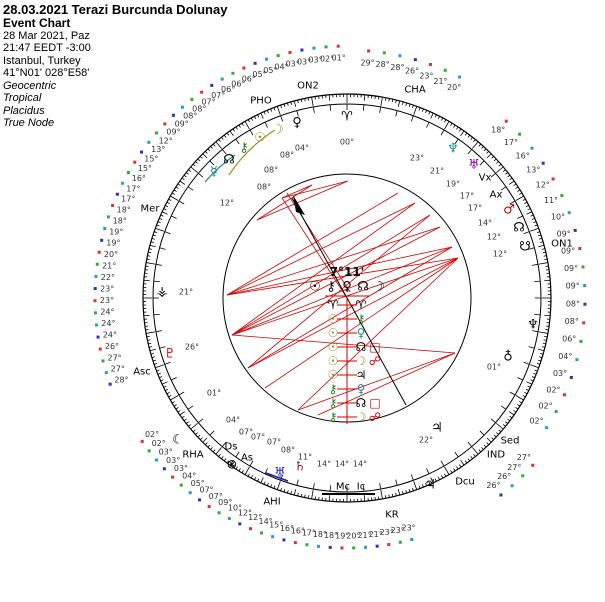 The height and width of the screenshot is (602, 605). What do you see at coordinates (208, 101) in the screenshot?
I see `outer-degree-label: 07°` at bounding box center [208, 101].